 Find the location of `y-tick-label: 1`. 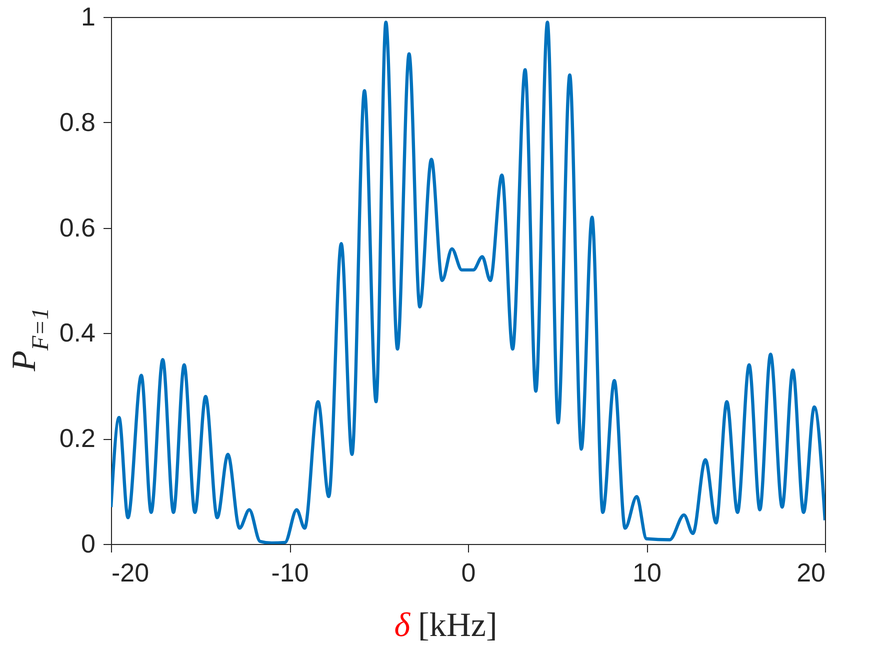

y-tick-label: 1 is located at coordinates (88, 17).